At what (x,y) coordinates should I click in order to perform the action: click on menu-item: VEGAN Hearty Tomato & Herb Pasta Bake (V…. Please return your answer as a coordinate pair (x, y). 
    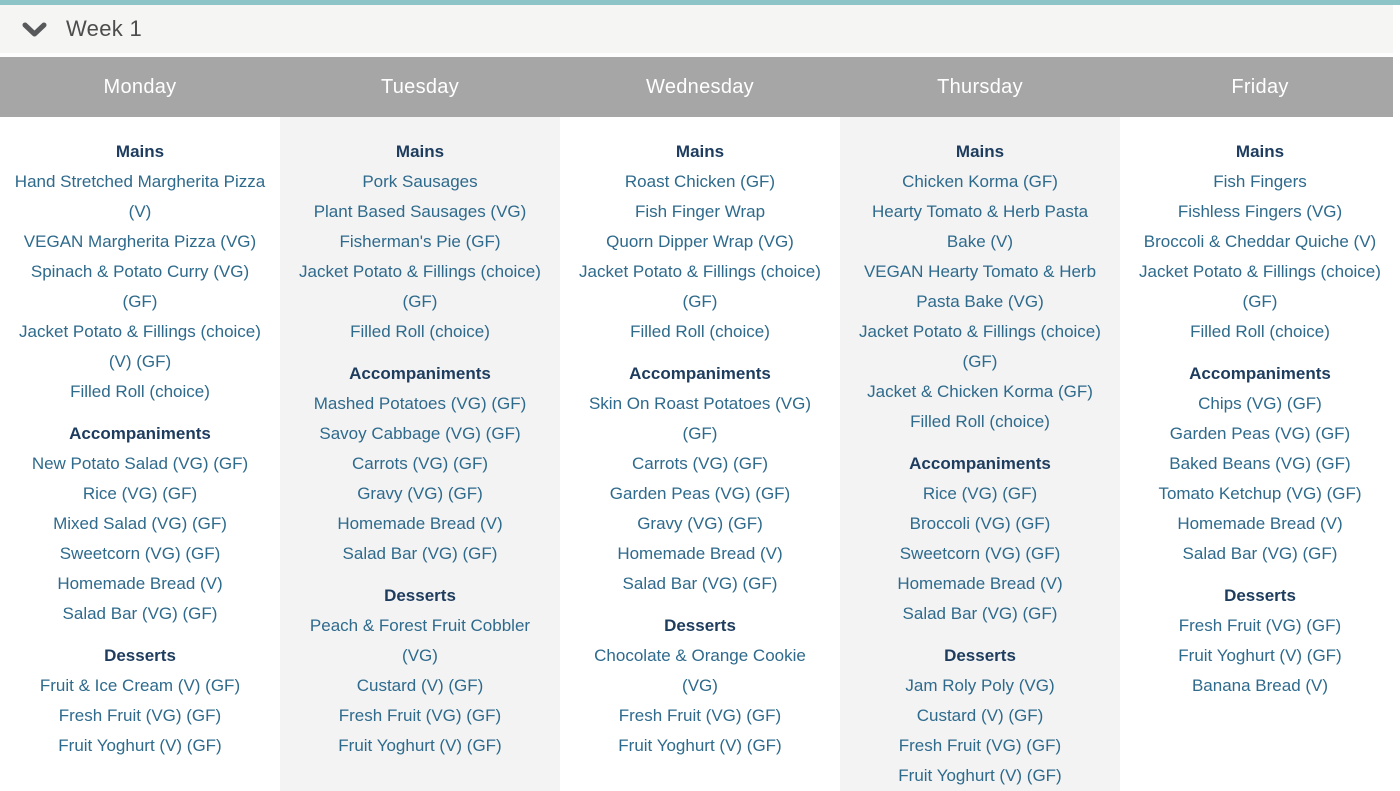
    Looking at the image, I should click on (980, 286).